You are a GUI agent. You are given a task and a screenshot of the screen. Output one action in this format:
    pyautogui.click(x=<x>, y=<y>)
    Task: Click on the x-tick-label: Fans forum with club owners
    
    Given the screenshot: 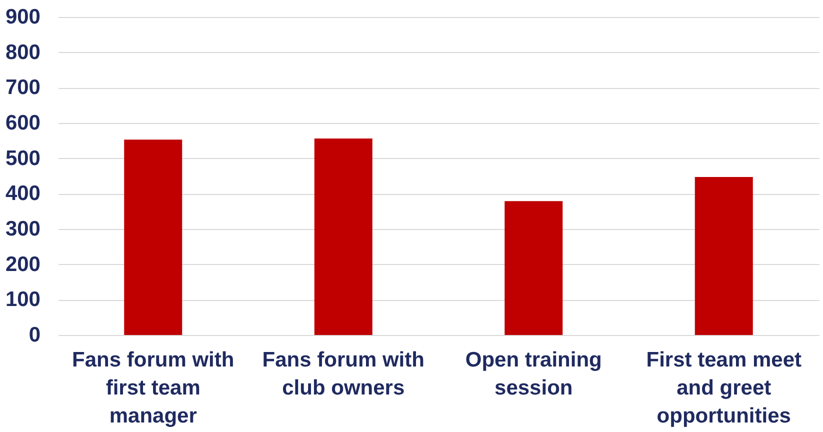 What is the action you would take?
    pyautogui.click(x=343, y=374)
    